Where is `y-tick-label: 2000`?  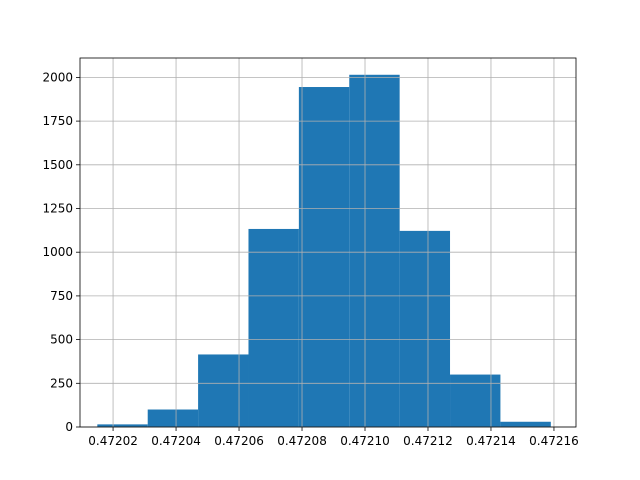
y-tick-label: 2000 is located at coordinates (57, 77).